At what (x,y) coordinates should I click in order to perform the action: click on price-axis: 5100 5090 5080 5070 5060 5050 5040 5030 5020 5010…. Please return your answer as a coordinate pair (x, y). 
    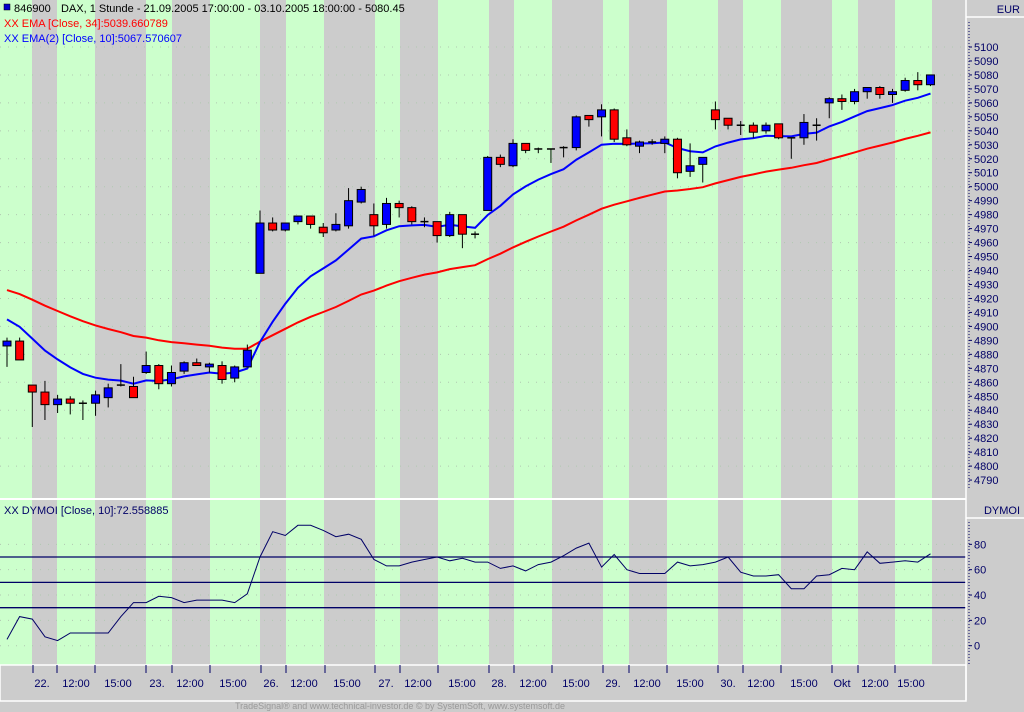
    Looking at the image, I should click on (983, 256).